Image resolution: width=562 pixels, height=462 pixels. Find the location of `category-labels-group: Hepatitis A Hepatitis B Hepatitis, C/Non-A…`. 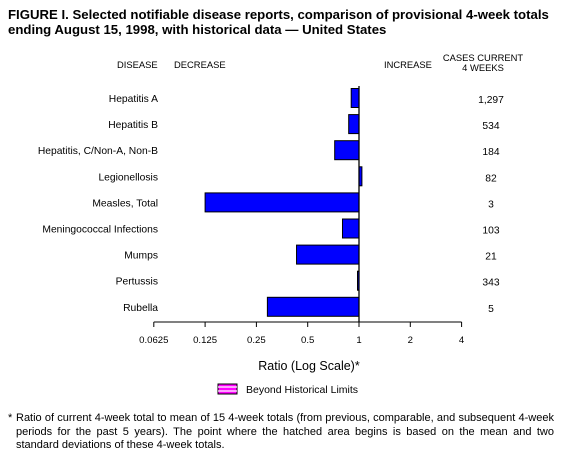

category-labels-group: Hepatitis A Hepatitis B Hepatitis, C/Non-A… is located at coordinates (98, 204).